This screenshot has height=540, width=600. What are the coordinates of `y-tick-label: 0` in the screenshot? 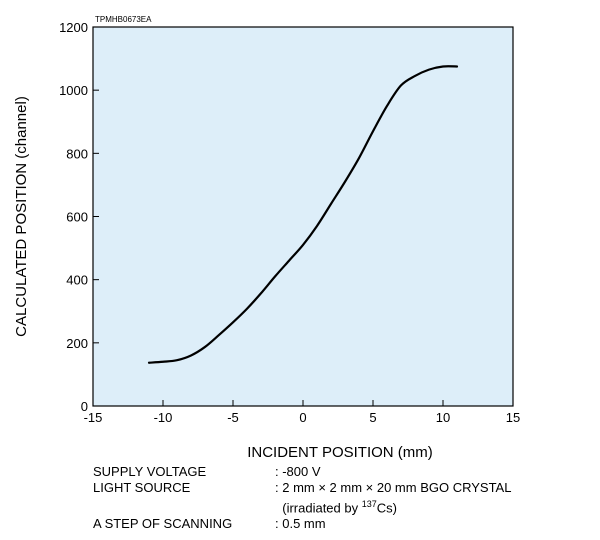 It's located at (84, 406).